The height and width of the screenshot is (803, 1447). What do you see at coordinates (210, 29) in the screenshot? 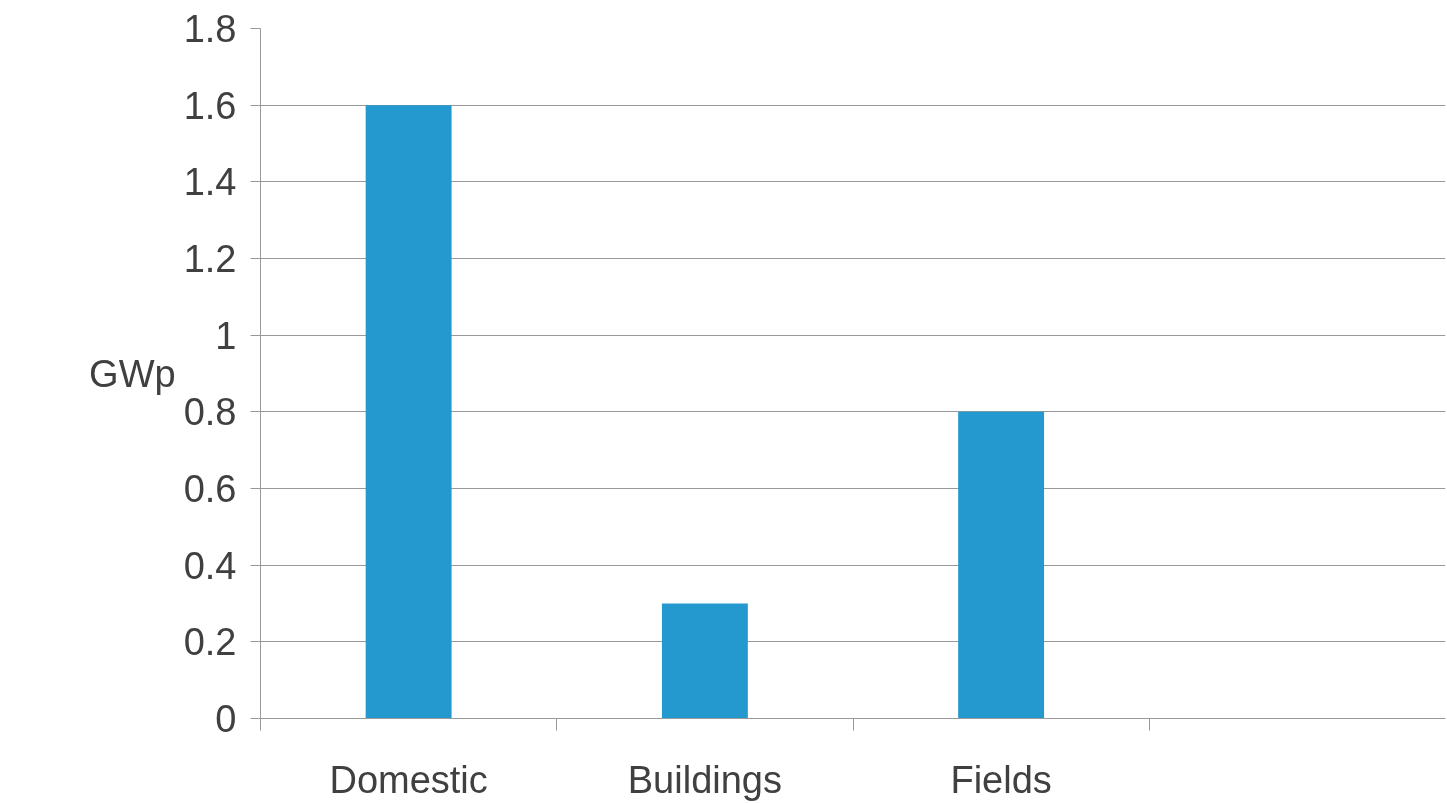
I see `y-tick-label: 1.8` at bounding box center [210, 29].